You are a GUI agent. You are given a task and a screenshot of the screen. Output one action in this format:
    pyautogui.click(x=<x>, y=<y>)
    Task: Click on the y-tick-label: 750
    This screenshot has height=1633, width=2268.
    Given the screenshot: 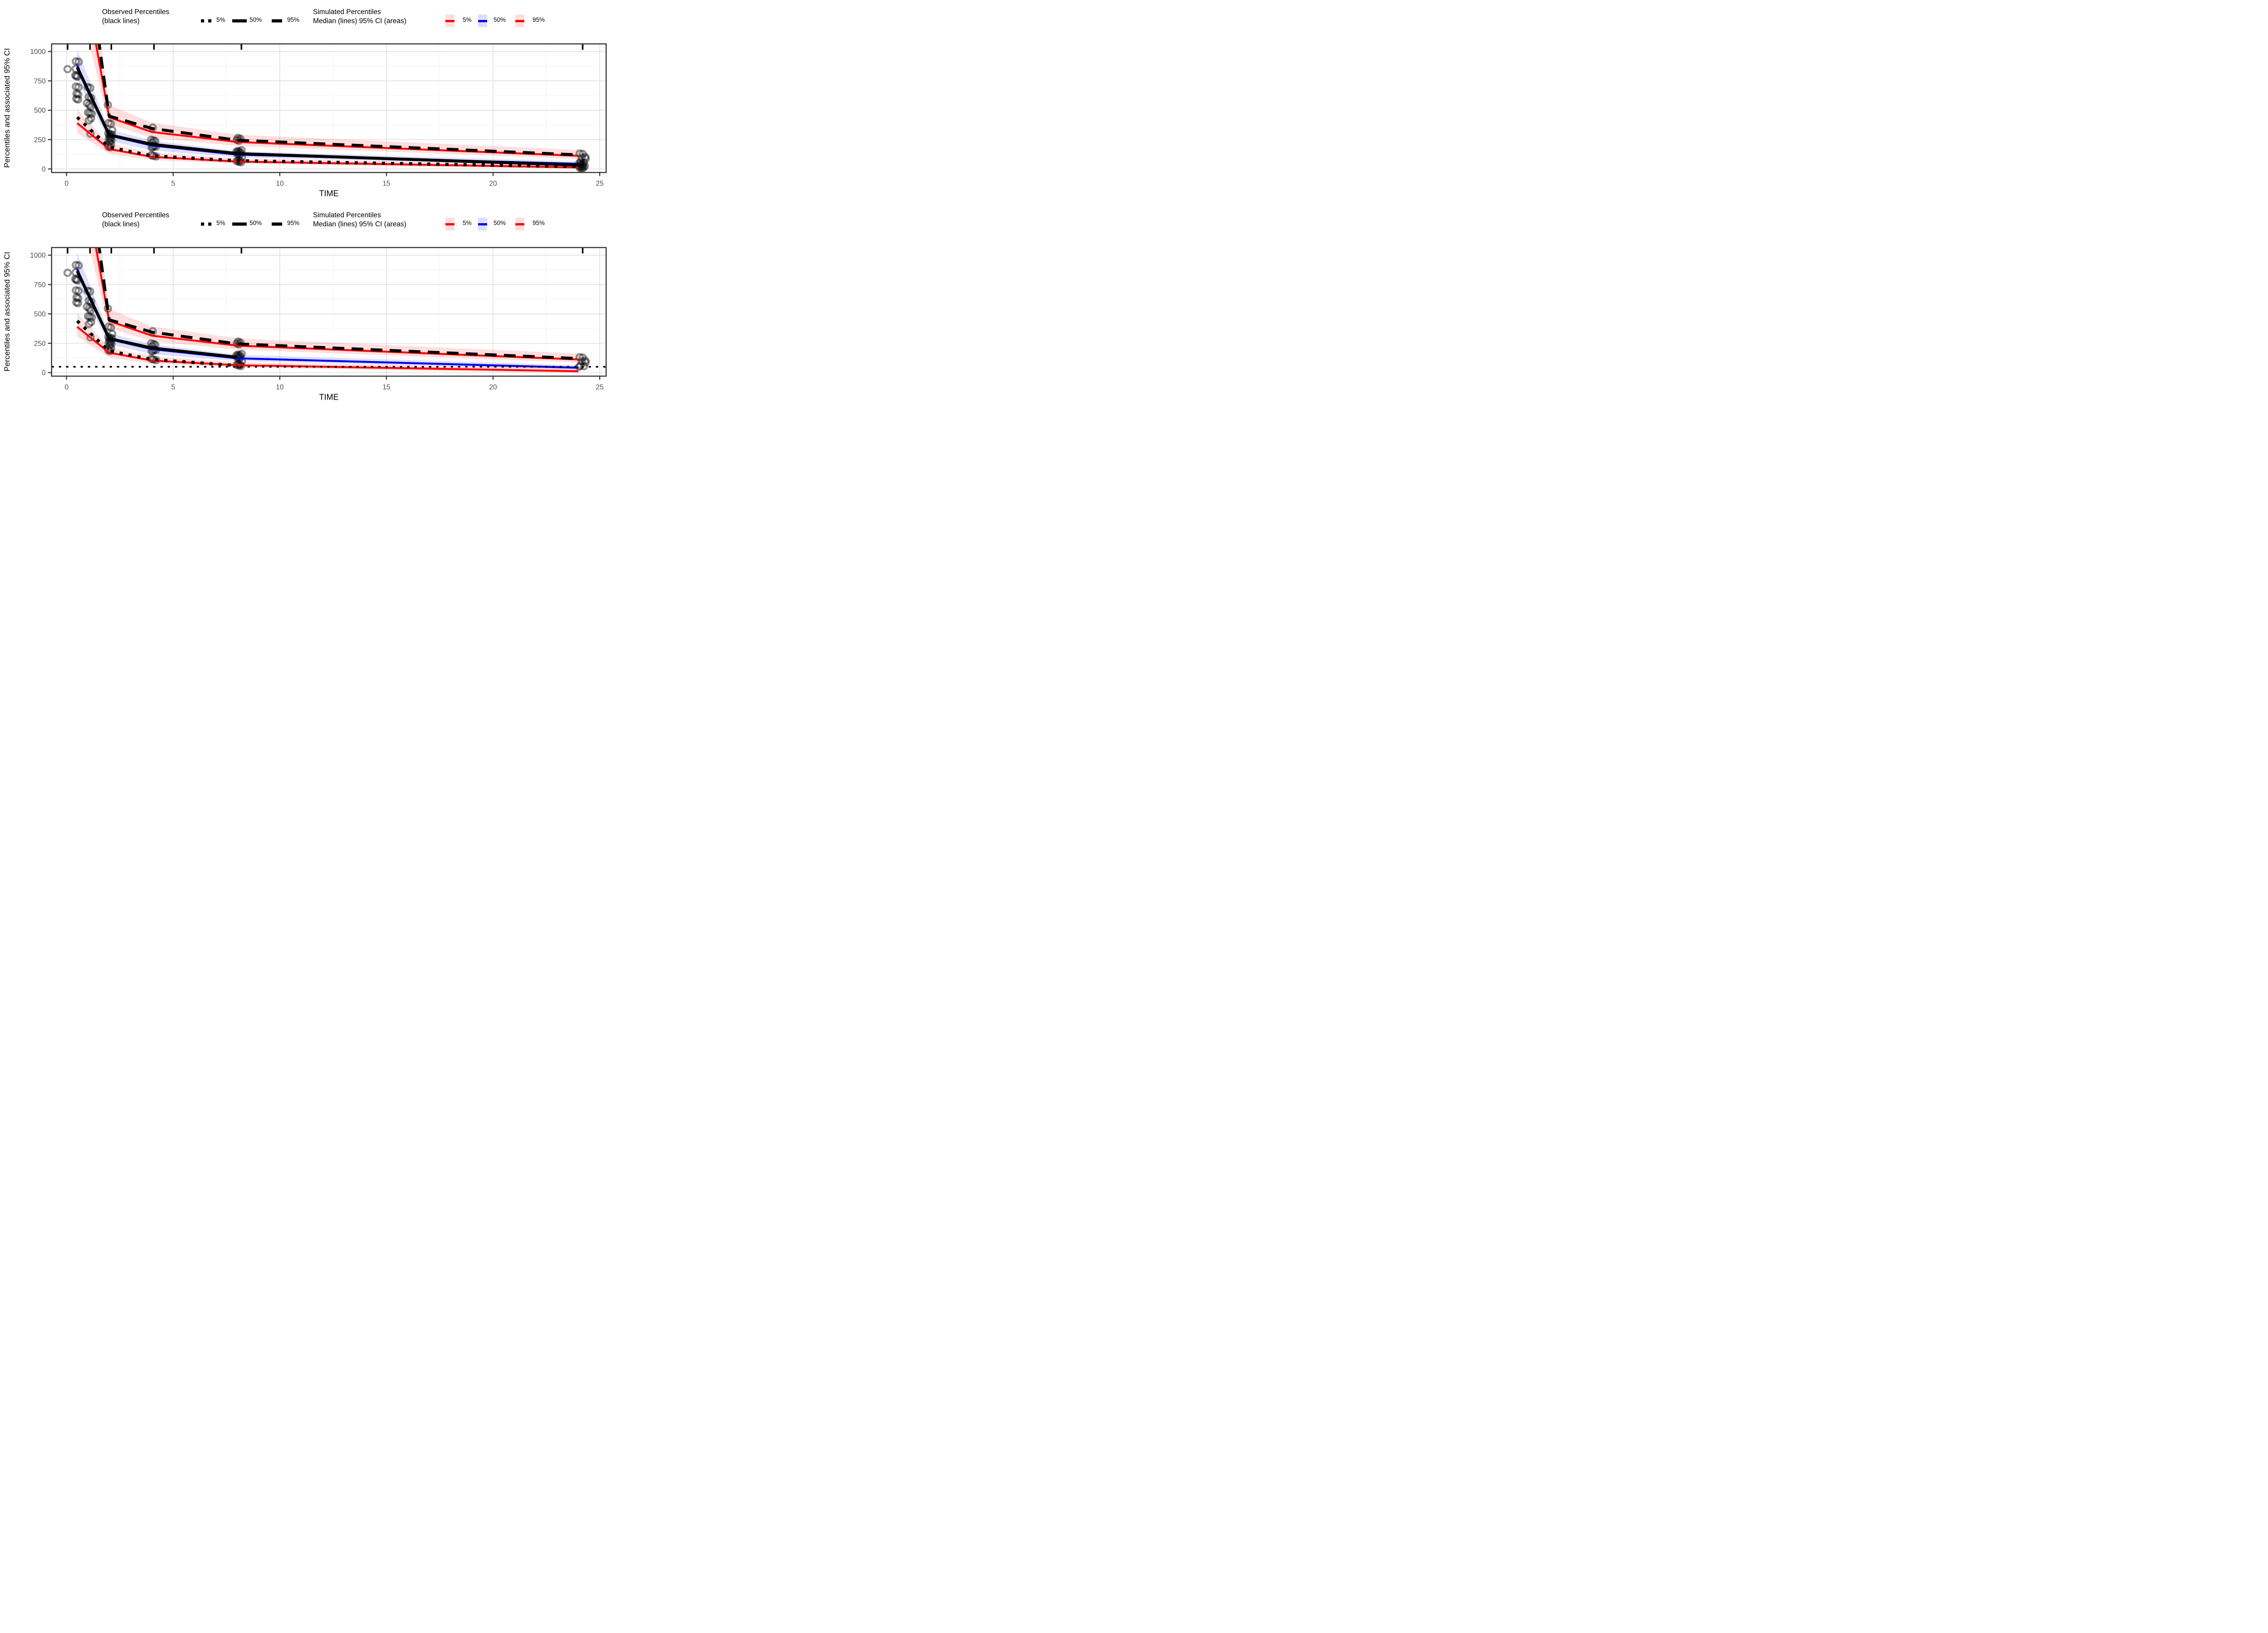 What is the action you would take?
    pyautogui.click(x=40, y=81)
    